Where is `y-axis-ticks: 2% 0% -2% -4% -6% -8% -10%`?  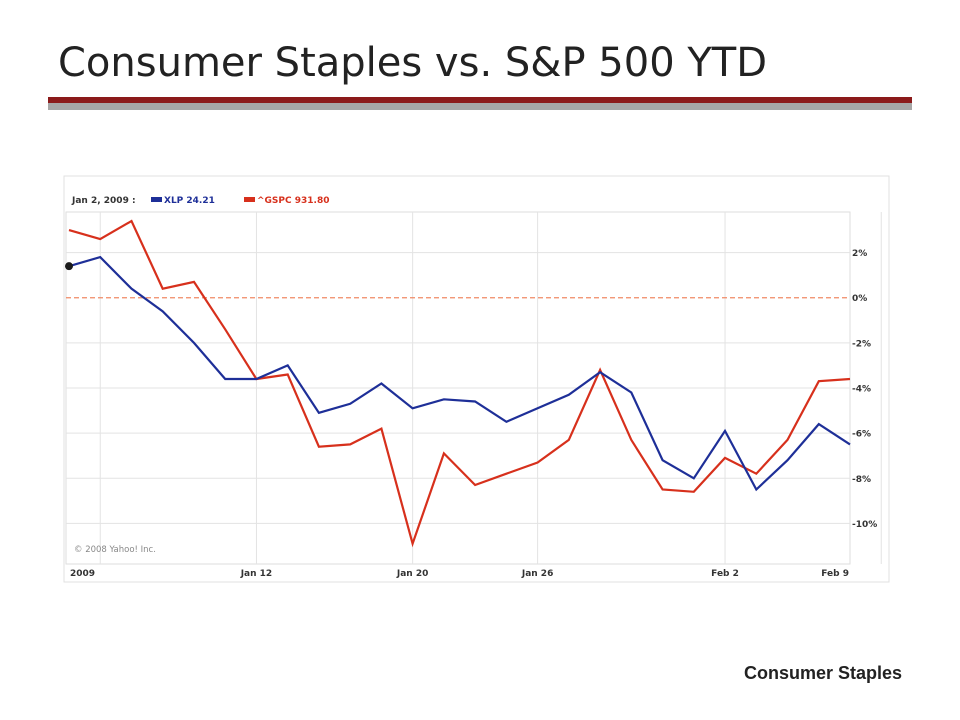 y-axis-ticks: 2% 0% -2% -4% -6% -8% -10% is located at coordinates (864, 389).